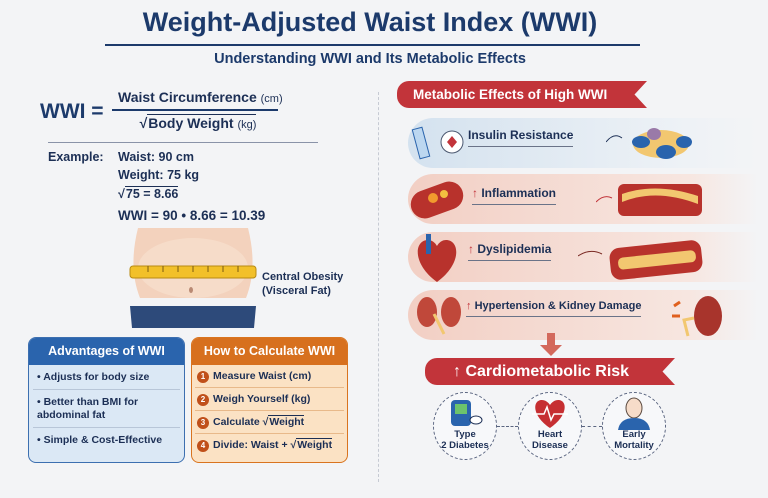 The width and height of the screenshot is (768, 498). I want to click on advantages-title: Advantages of WWI, so click(106, 351).